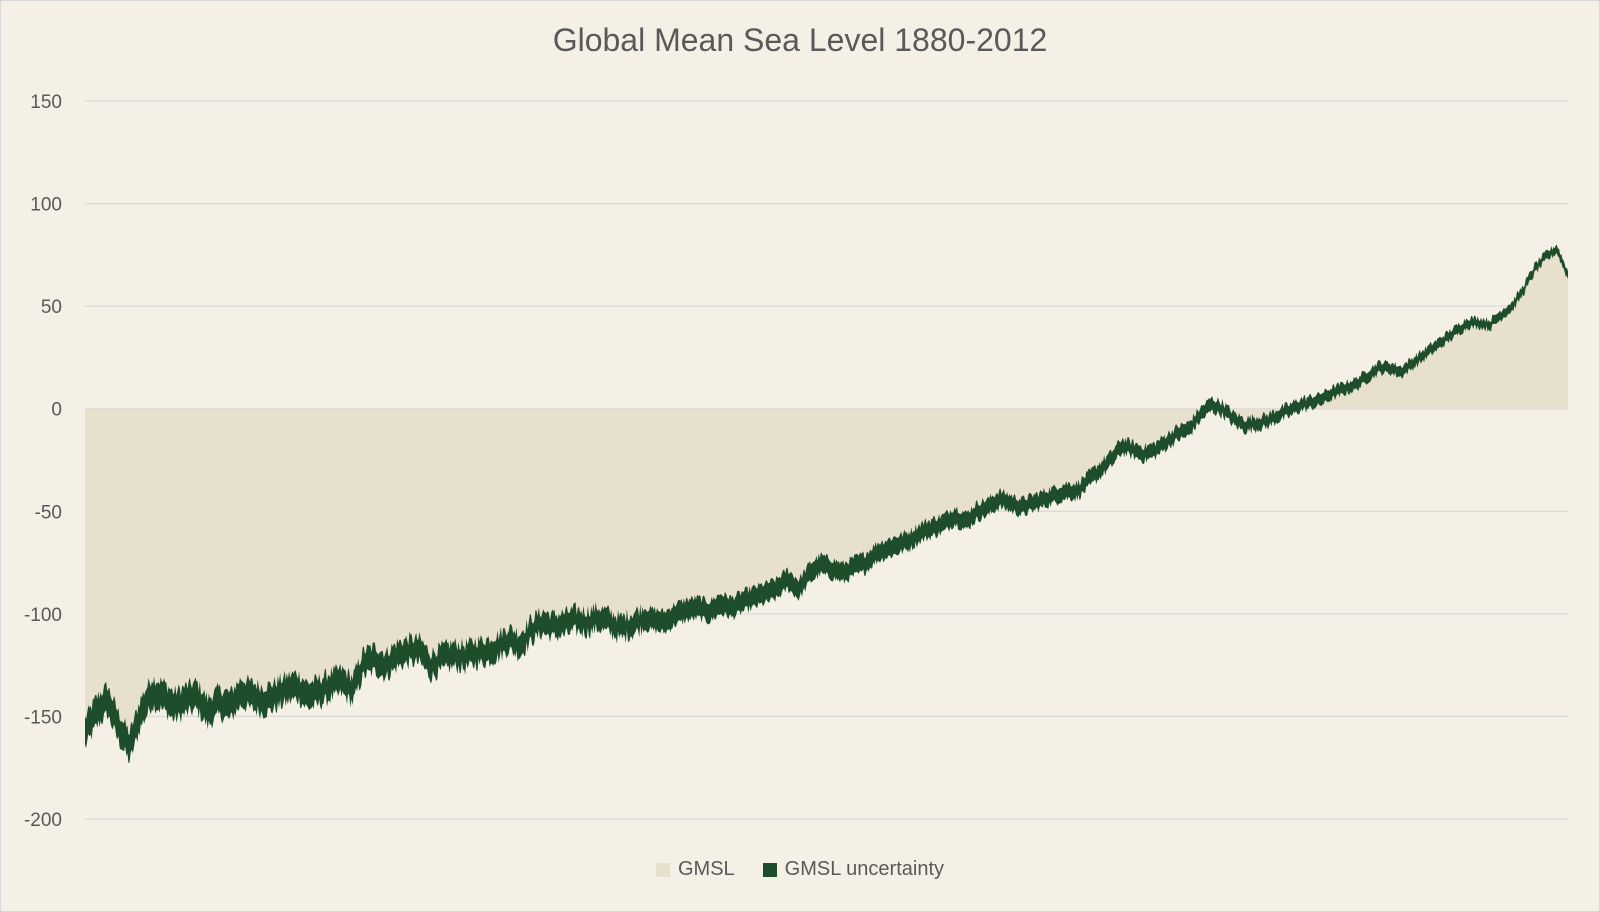  I want to click on y-tick-labels: 150 100 50 0 -50 -100 -150 -200, so click(43, 461).